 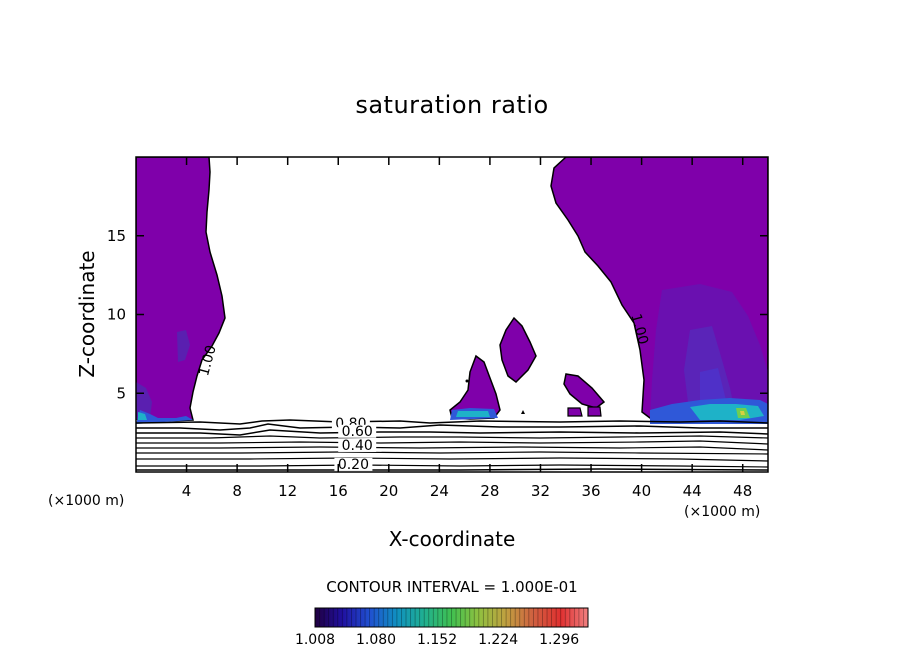 I want to click on contour-label-4: 0.40, so click(x=357, y=446).